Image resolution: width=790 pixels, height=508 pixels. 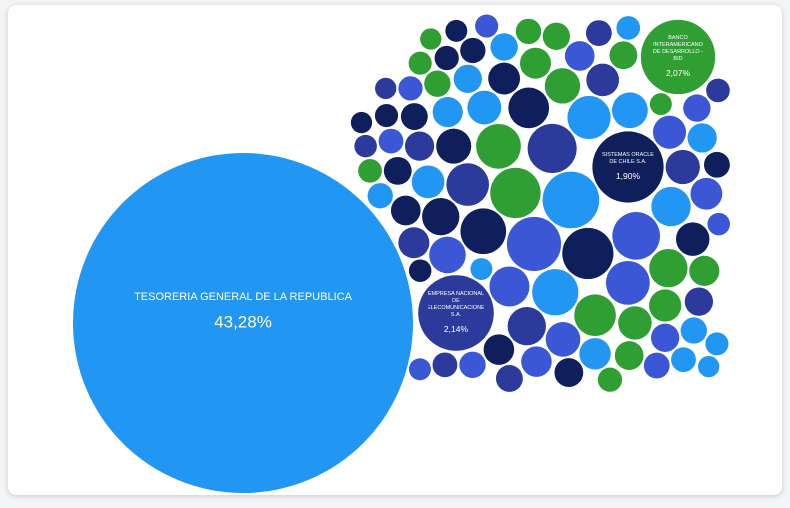 I want to click on bubble-value-label: 43,28%, so click(x=243, y=321).